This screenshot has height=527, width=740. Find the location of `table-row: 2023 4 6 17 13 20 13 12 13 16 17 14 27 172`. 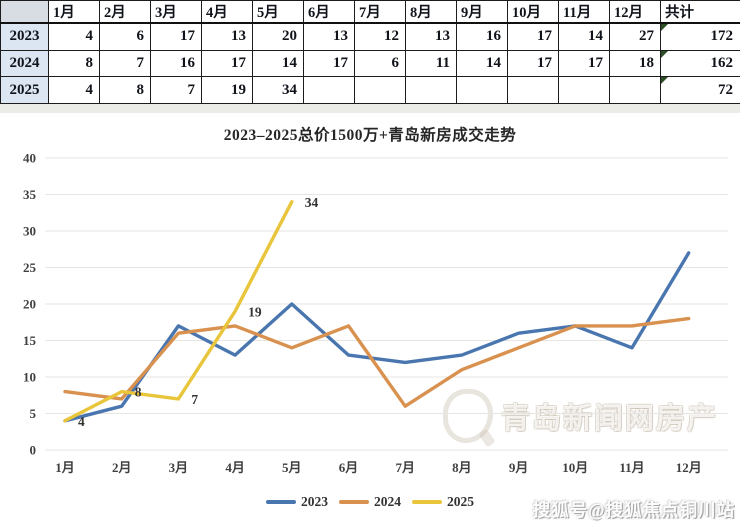

table-row: 2023 4 6 17 13 20 13 12 13 16 17 14 27 172 is located at coordinates (370, 36).